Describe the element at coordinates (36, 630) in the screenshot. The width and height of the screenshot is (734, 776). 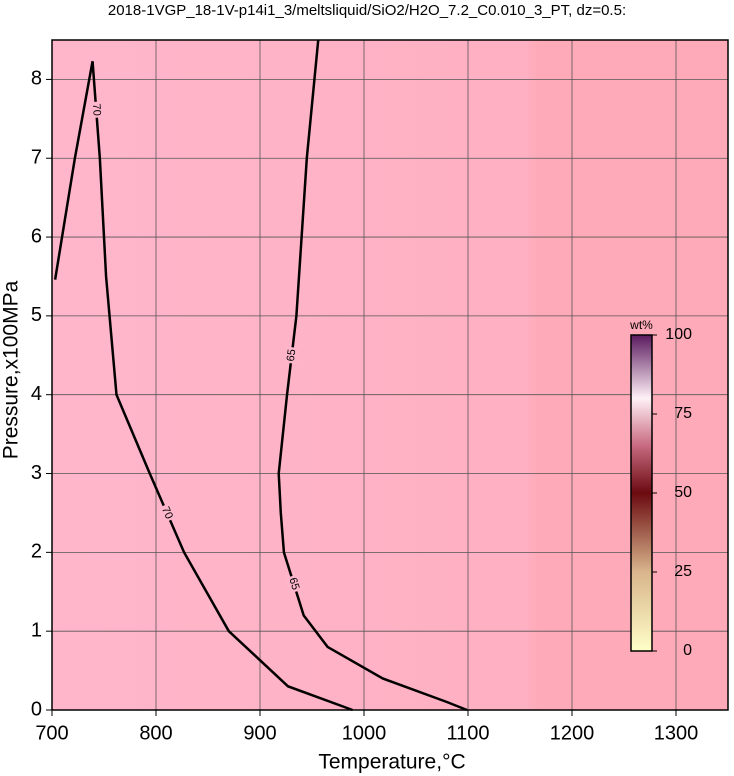
I see `y-tick-label: 1` at that location.